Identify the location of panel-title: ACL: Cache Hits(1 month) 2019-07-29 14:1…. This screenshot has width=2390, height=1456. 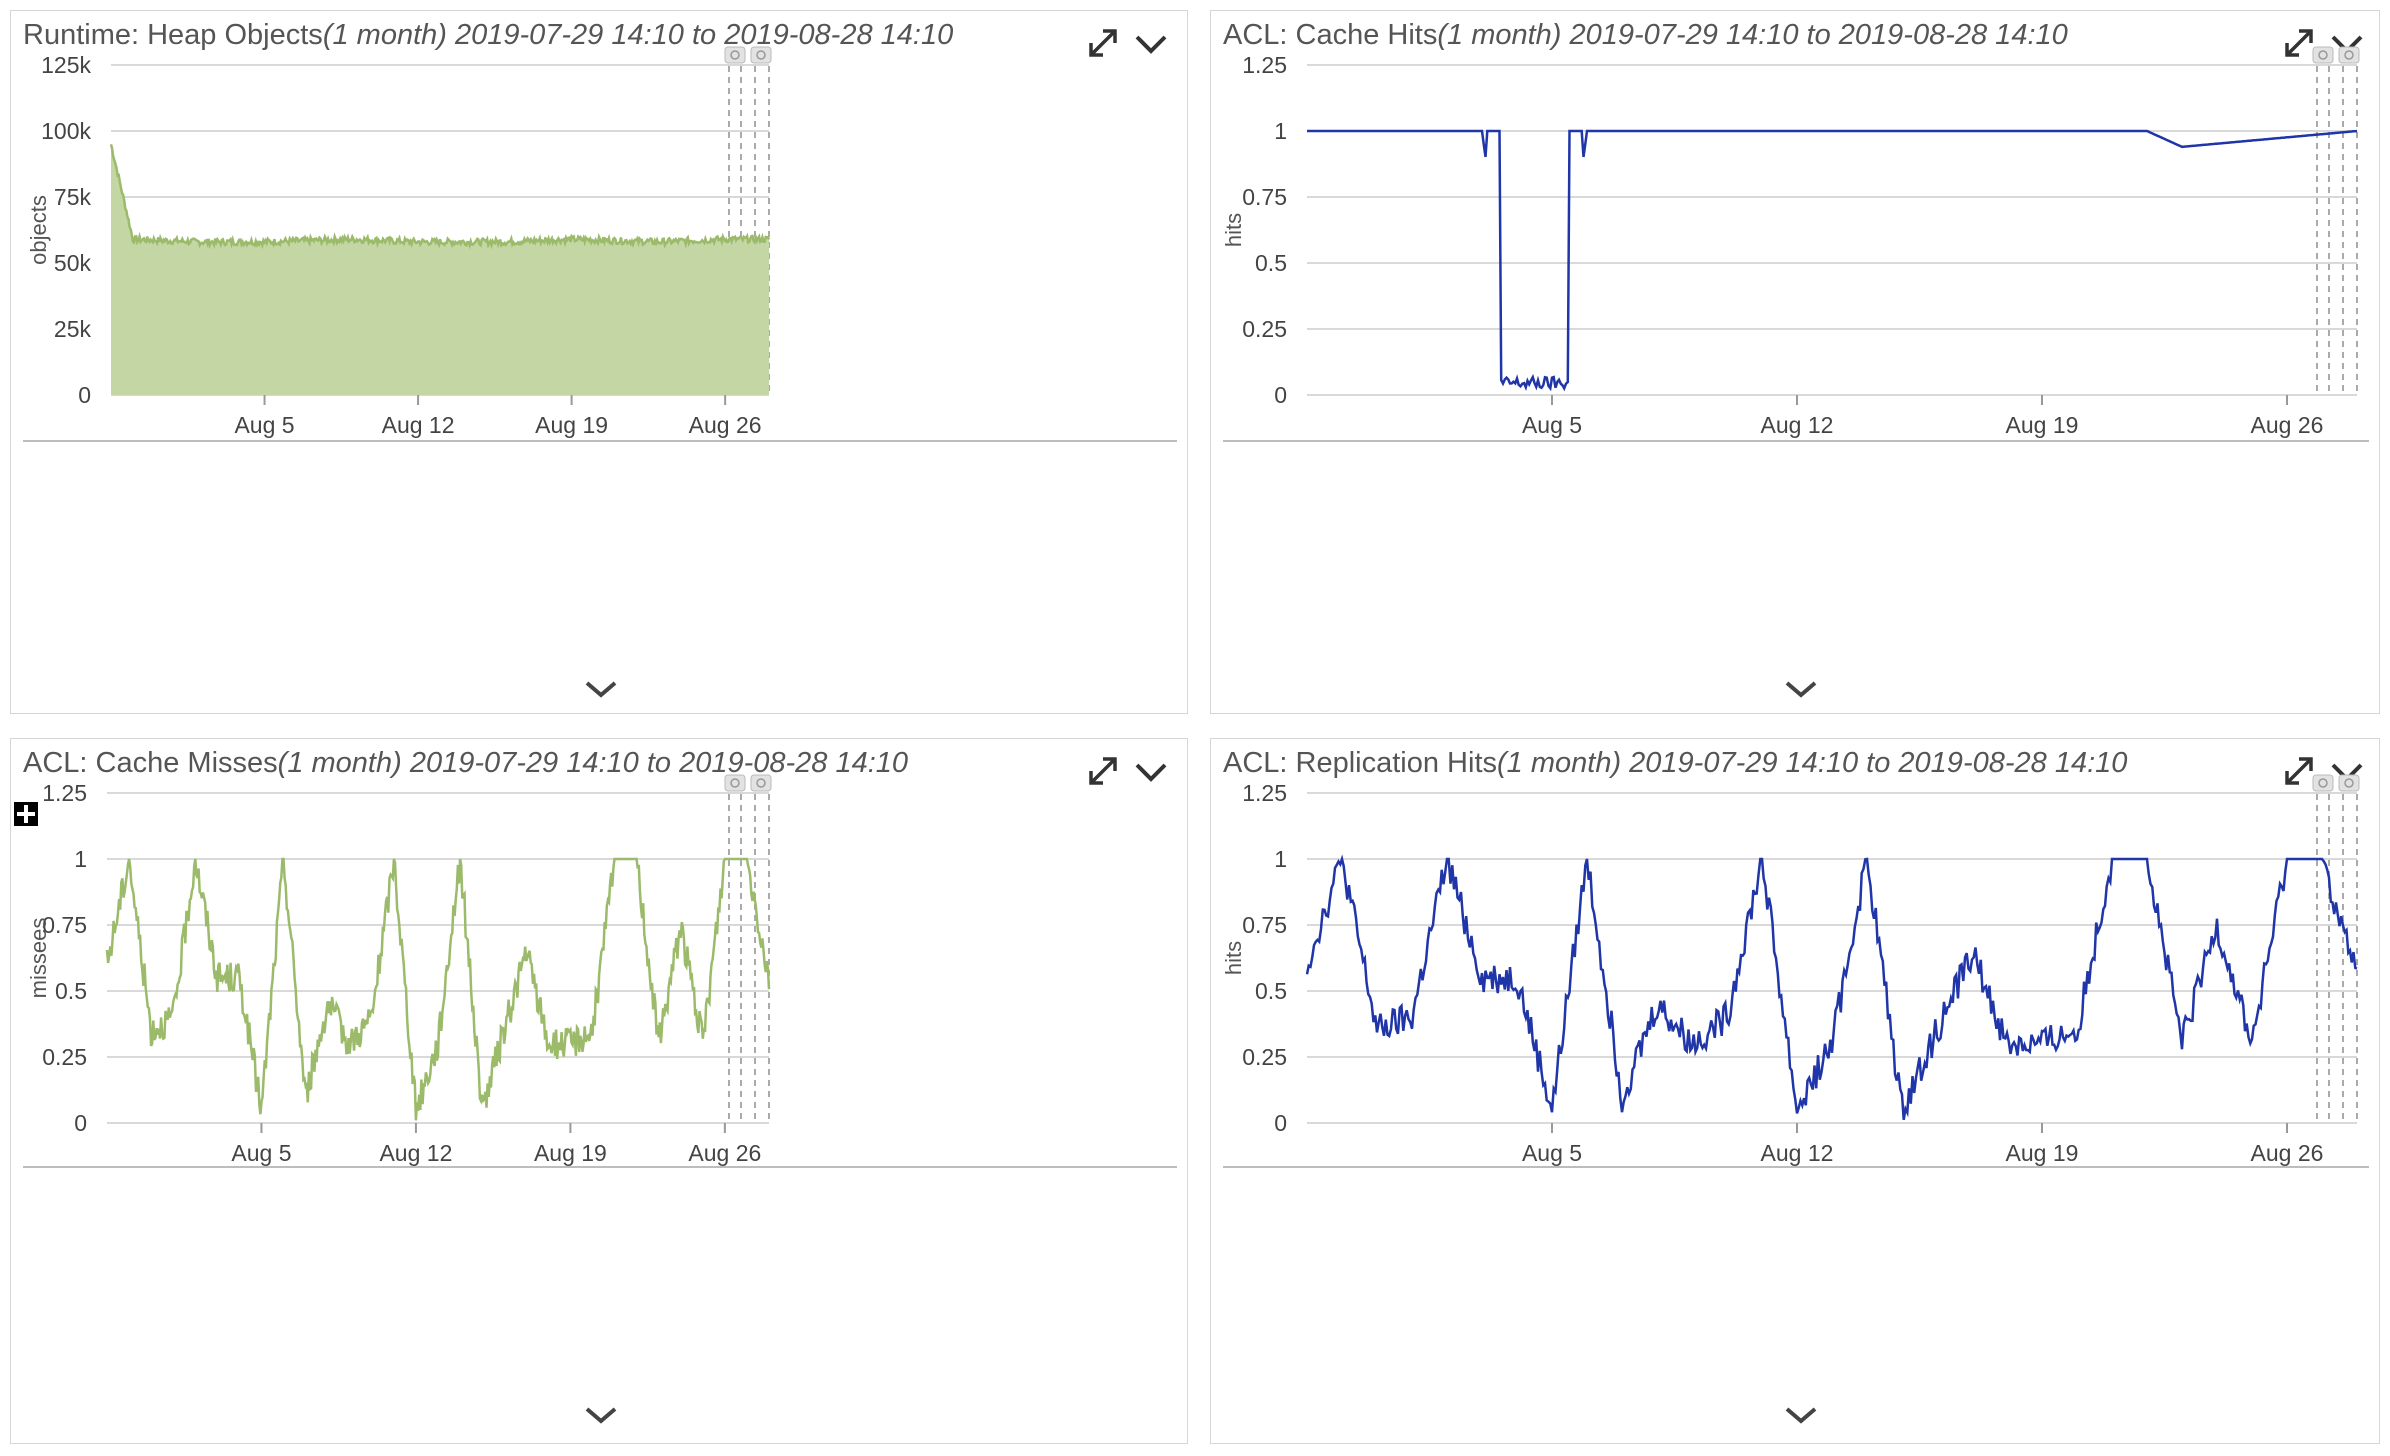
(1645, 35).